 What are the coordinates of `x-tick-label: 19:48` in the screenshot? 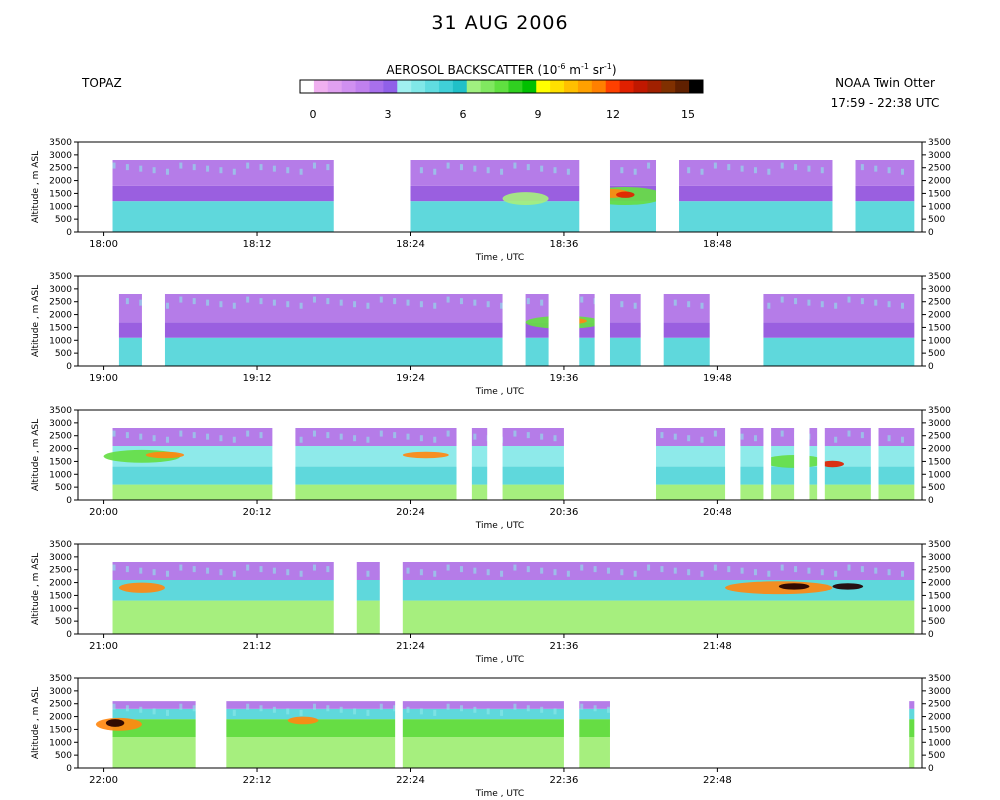 It's located at (717, 378).